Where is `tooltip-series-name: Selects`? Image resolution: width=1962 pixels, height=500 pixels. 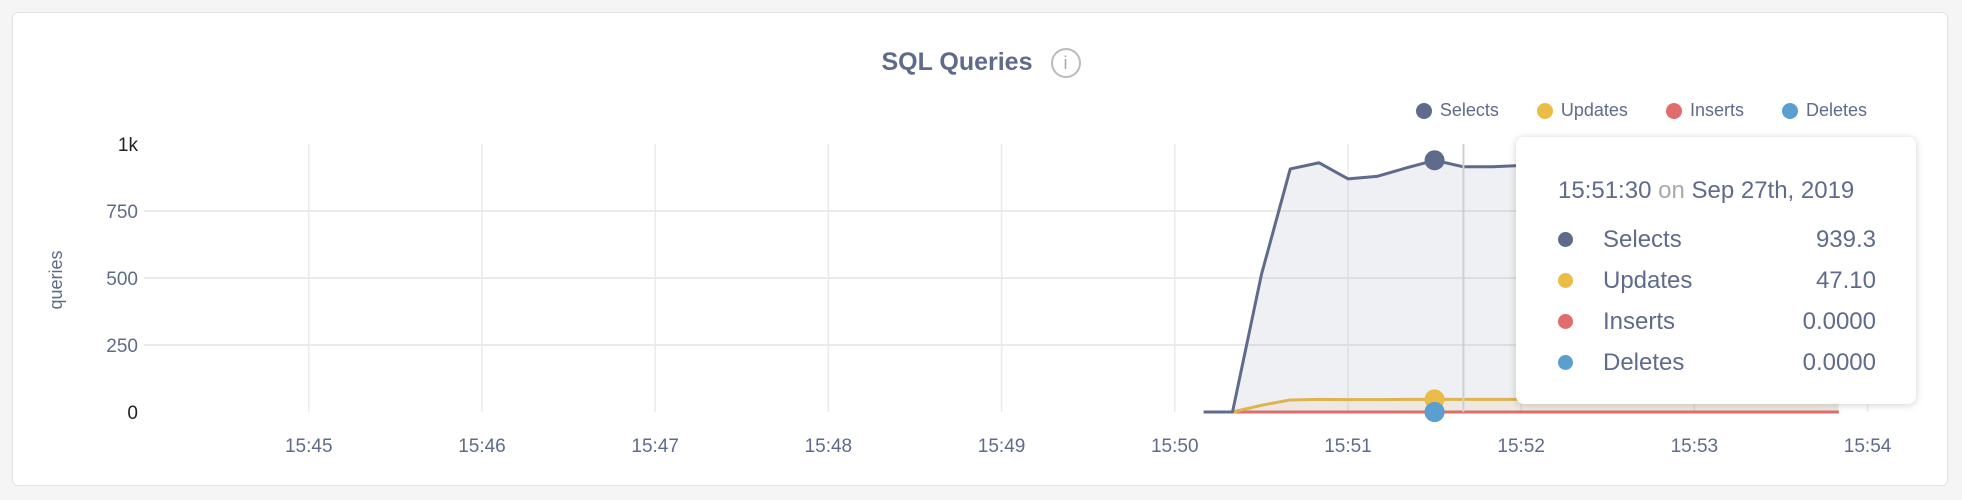
tooltip-series-name: Selects is located at coordinates (1642, 239).